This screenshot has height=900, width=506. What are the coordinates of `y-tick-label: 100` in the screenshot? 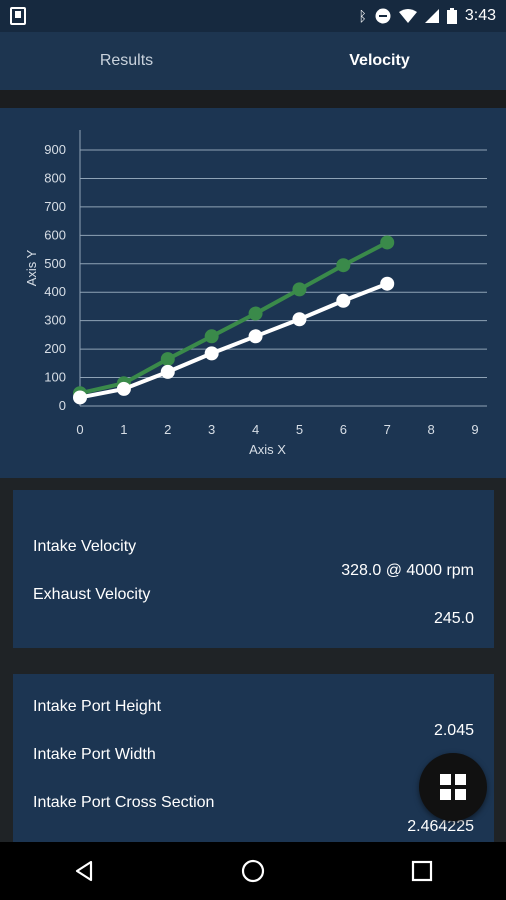 It's located at (55, 377).